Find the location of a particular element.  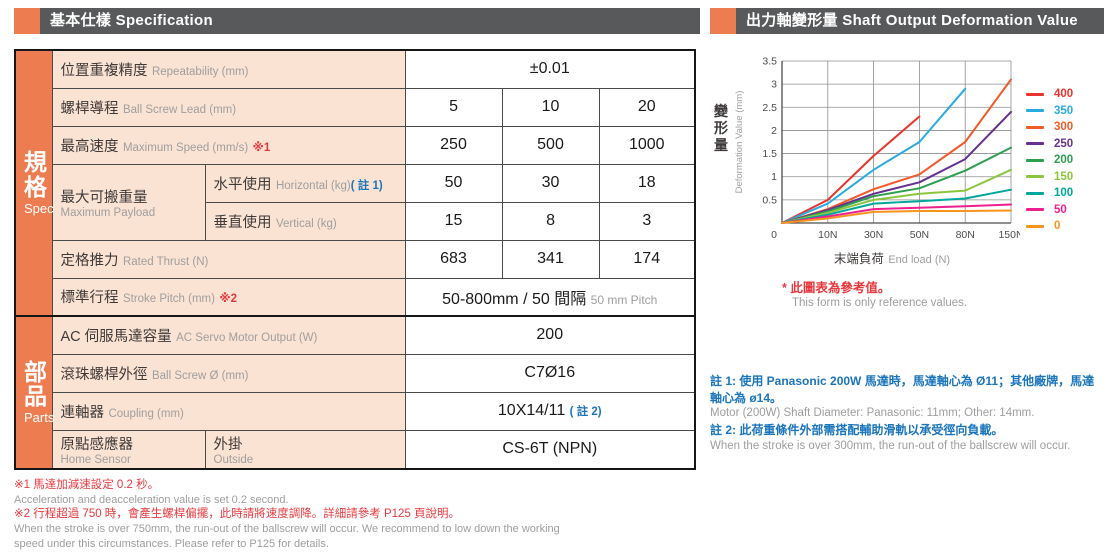

row-coupling: 連軸器 Coupling (mm) 10X14/11 ( 註 2) is located at coordinates (355, 411).